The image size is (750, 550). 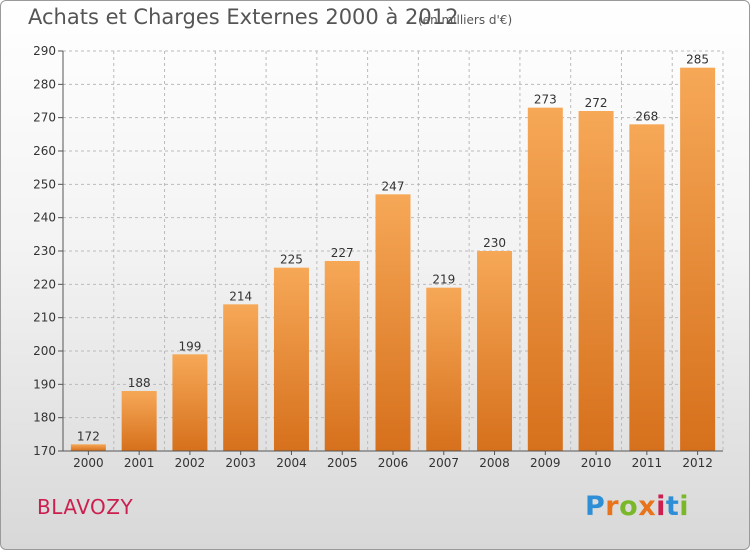 I want to click on y-tick-label: 200, so click(x=44, y=351).